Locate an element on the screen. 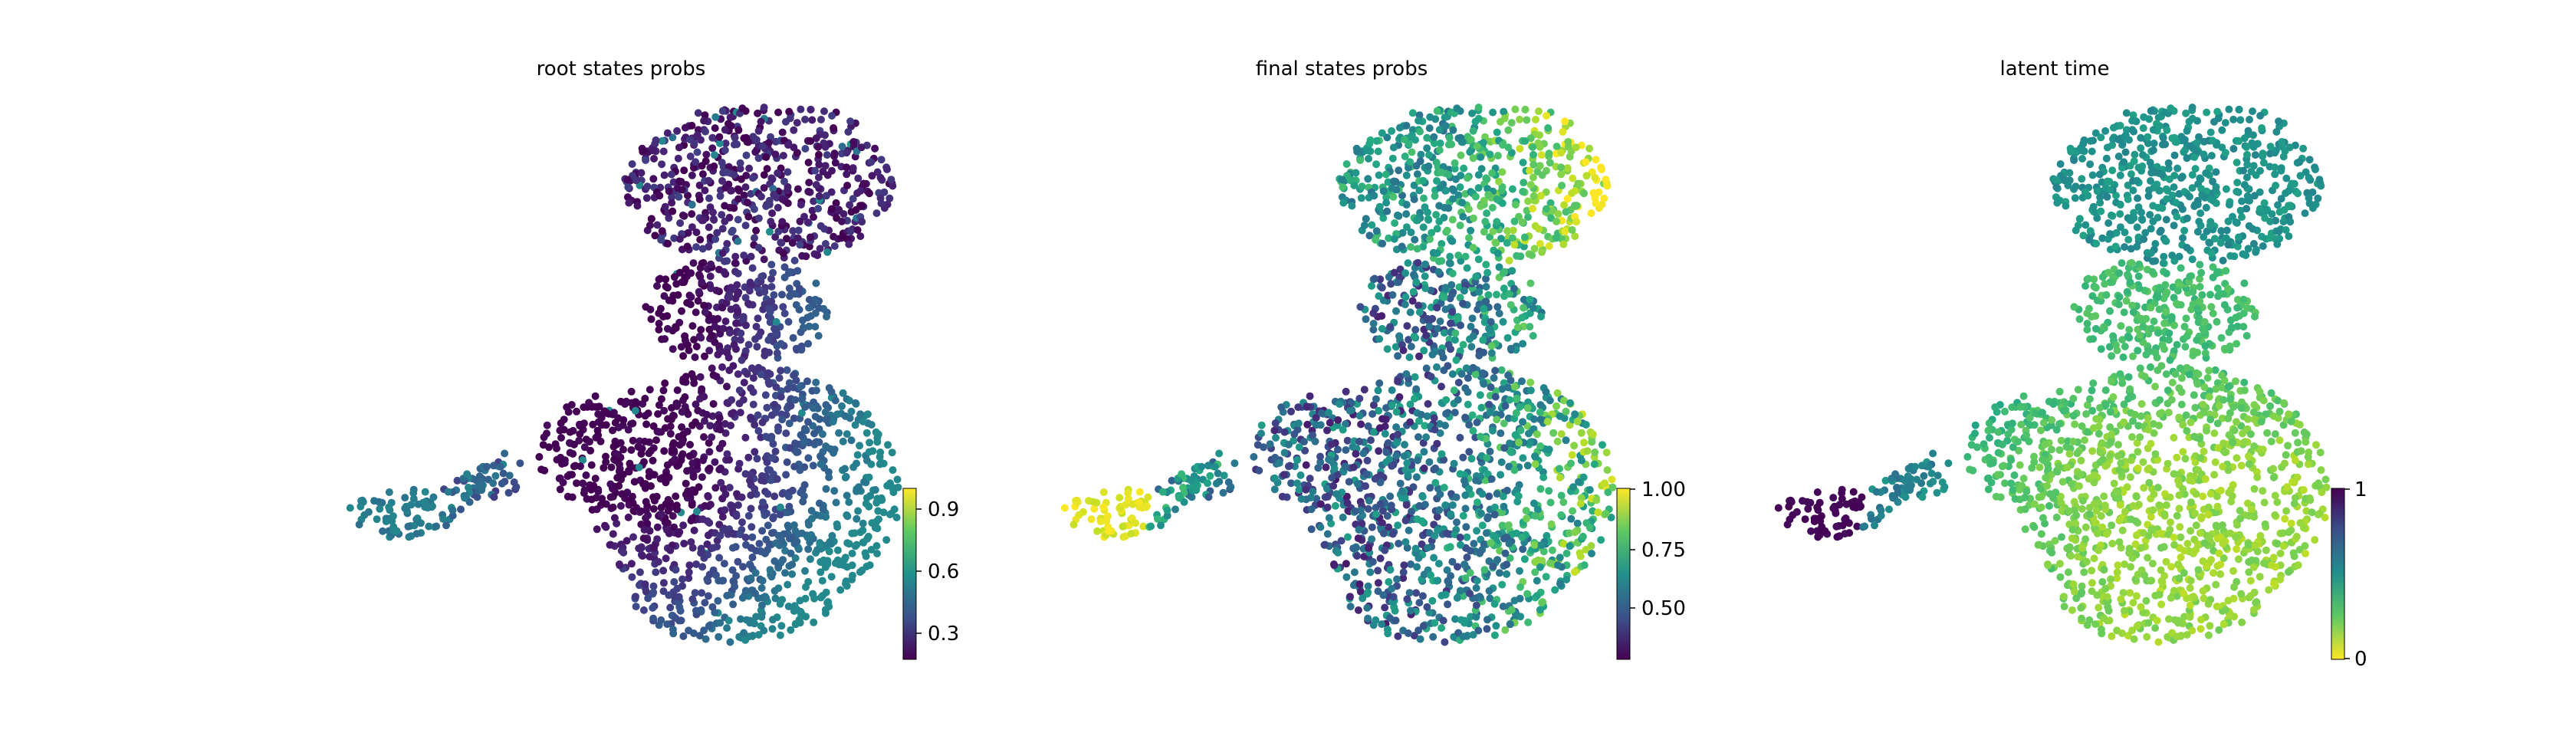  colorbar-tick-label: 1.00 is located at coordinates (1663, 490).